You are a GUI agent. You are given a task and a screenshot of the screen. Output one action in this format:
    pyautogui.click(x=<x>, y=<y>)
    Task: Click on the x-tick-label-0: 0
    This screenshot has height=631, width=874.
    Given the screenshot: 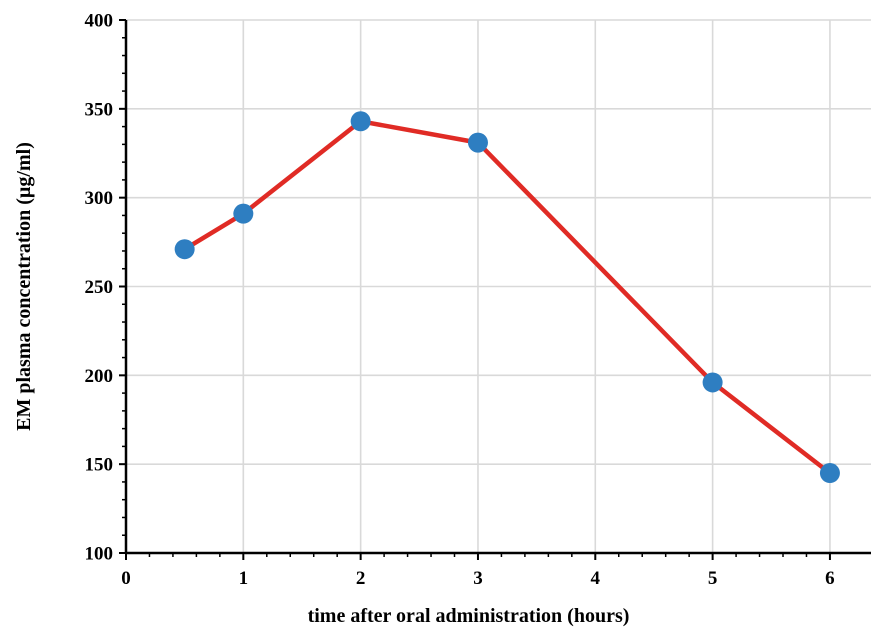 What is the action you would take?
    pyautogui.click(x=126, y=578)
    